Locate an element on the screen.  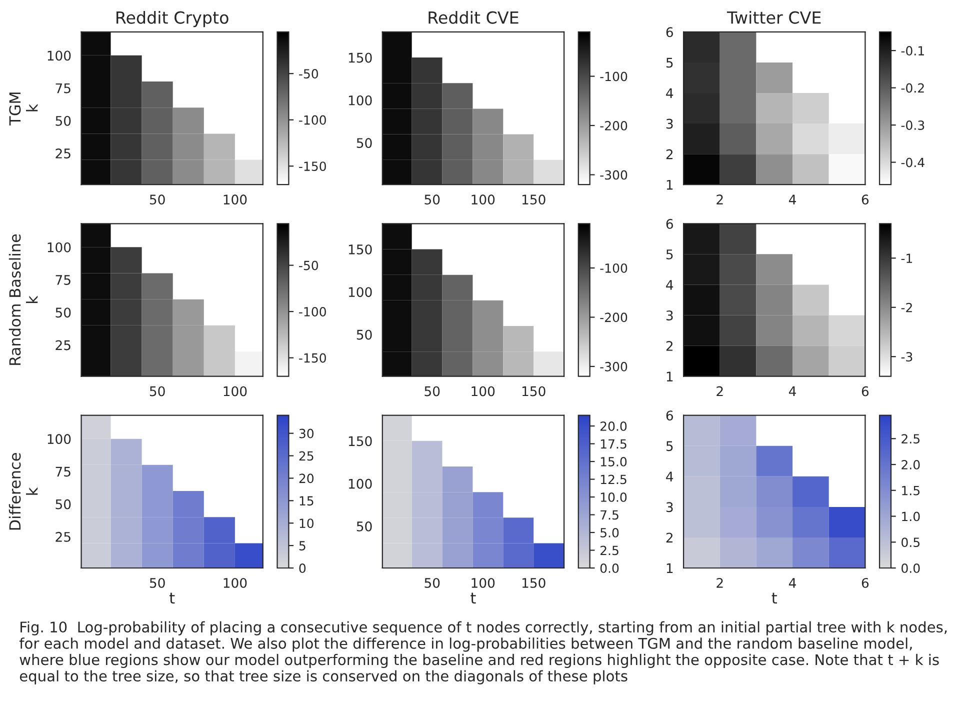
color-bar-label: 15 is located at coordinates (307, 501).